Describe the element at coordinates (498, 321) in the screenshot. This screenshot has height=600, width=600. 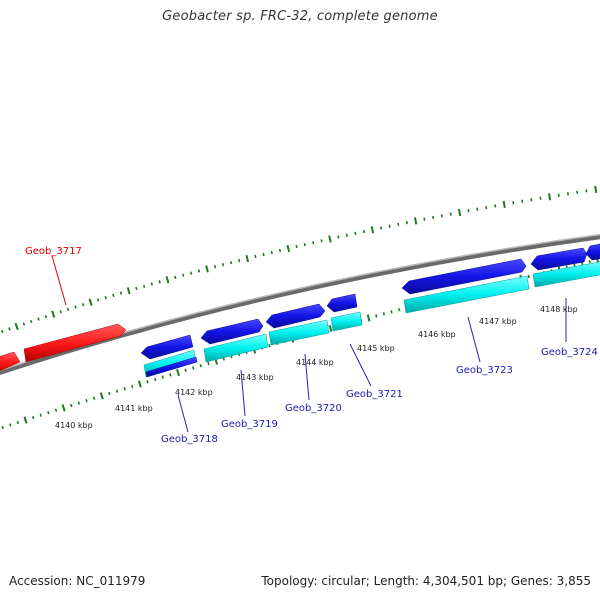
I see `kbp-label: 4147 kbp` at that location.